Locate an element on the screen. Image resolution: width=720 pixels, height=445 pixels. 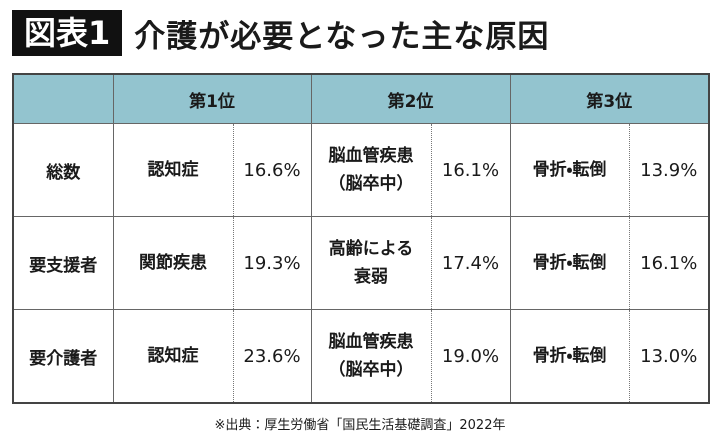
title: 介護が必要となった主な原因 is located at coordinates (342, 36).